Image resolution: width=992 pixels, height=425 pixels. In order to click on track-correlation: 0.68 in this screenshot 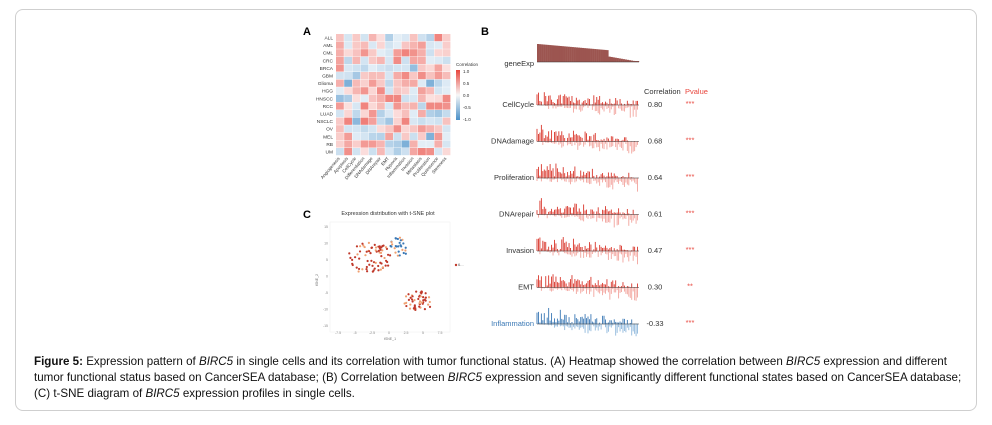, I will do `click(655, 141)`.